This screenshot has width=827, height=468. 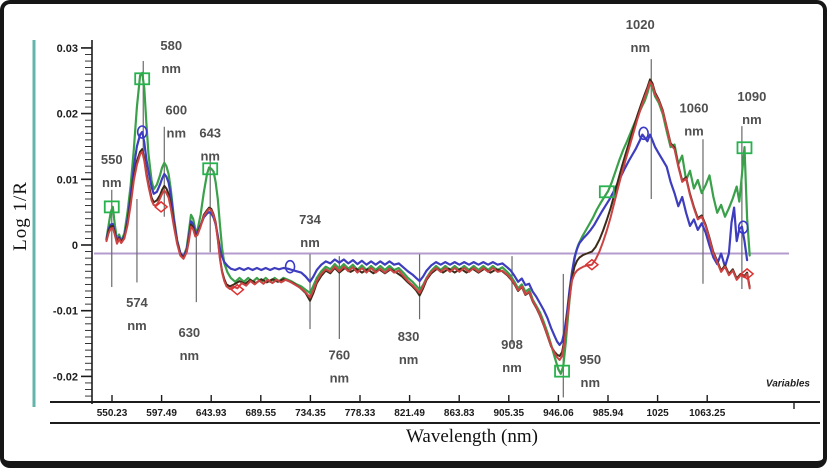 What do you see at coordinates (189, 332) in the screenshot?
I see `annotation-label-630: 630` at bounding box center [189, 332].